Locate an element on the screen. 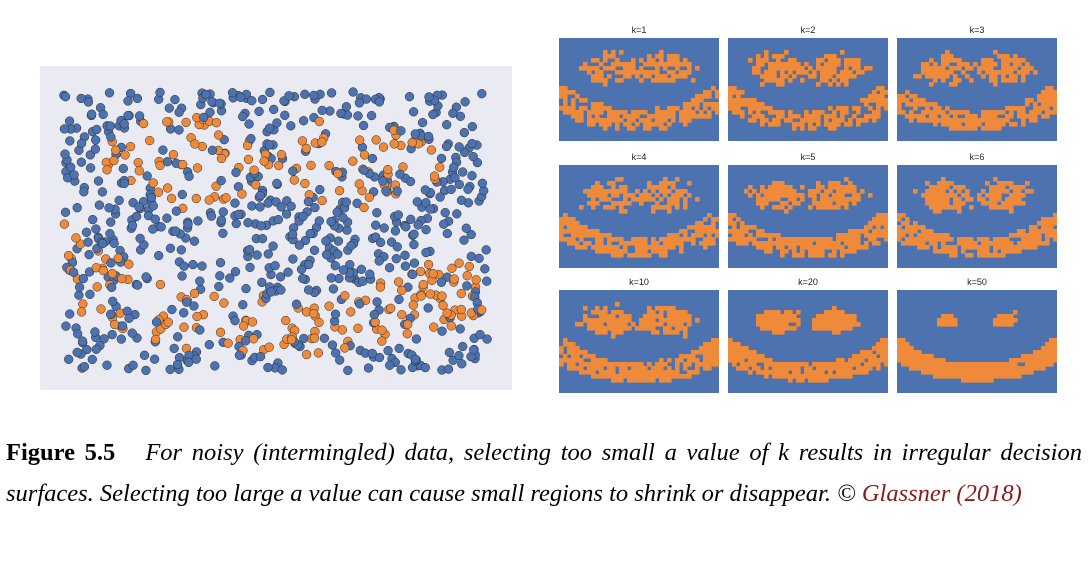  knn-panel-title: k=5 is located at coordinates (808, 157).